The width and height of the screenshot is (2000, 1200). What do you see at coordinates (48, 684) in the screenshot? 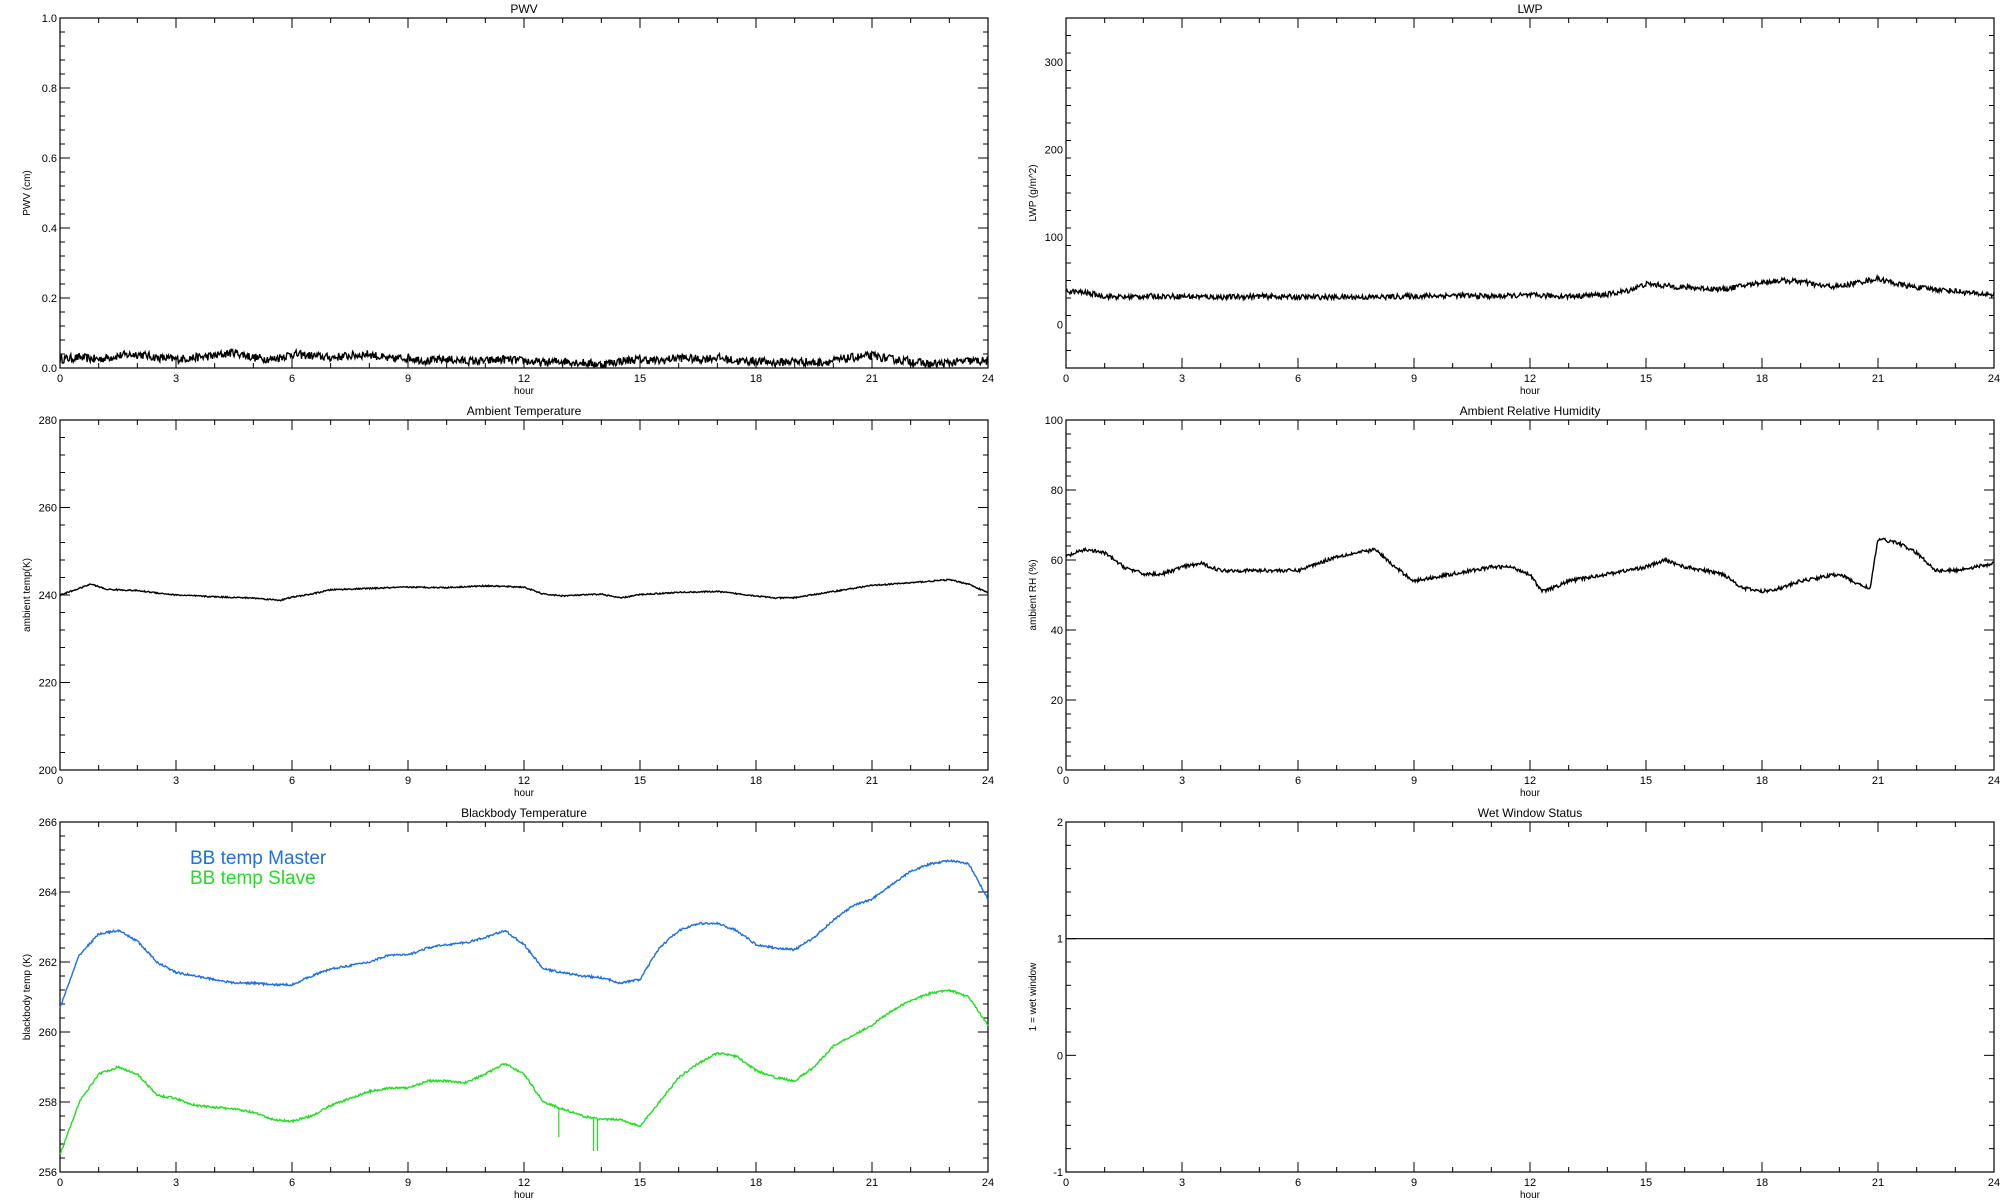
I see `y-tick-label: 220` at bounding box center [48, 684].